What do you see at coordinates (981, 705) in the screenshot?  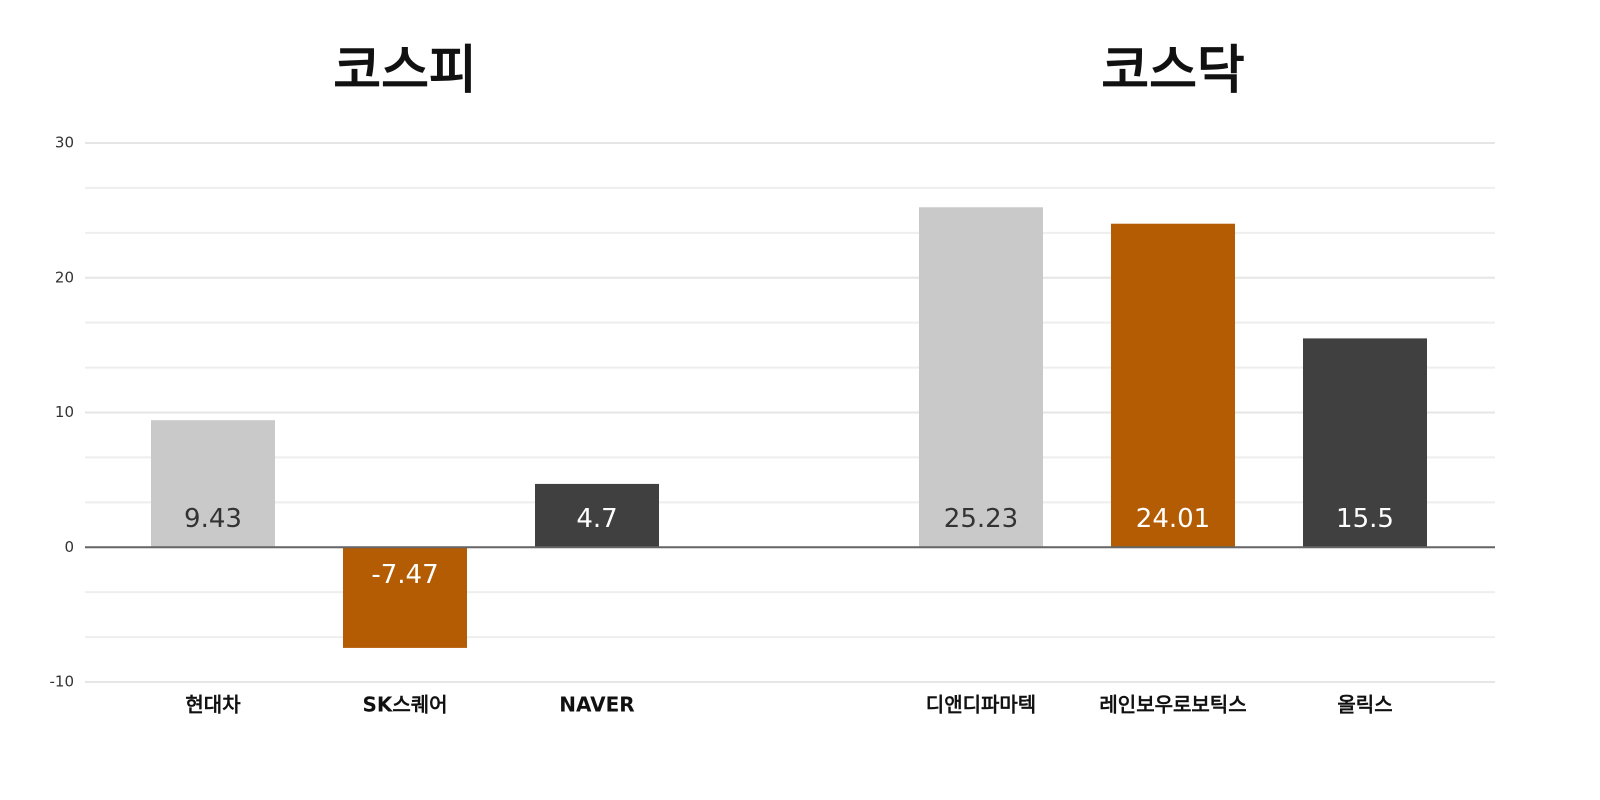 I see `x-tick-label: 디앤디파마텍` at bounding box center [981, 705].